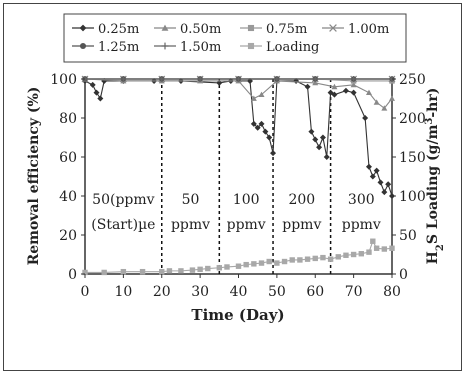 The width and height of the screenshot is (465, 374). Describe the element at coordinates (68, 197) in the screenshot. I see `y-left-tick-label: 40` at that location.